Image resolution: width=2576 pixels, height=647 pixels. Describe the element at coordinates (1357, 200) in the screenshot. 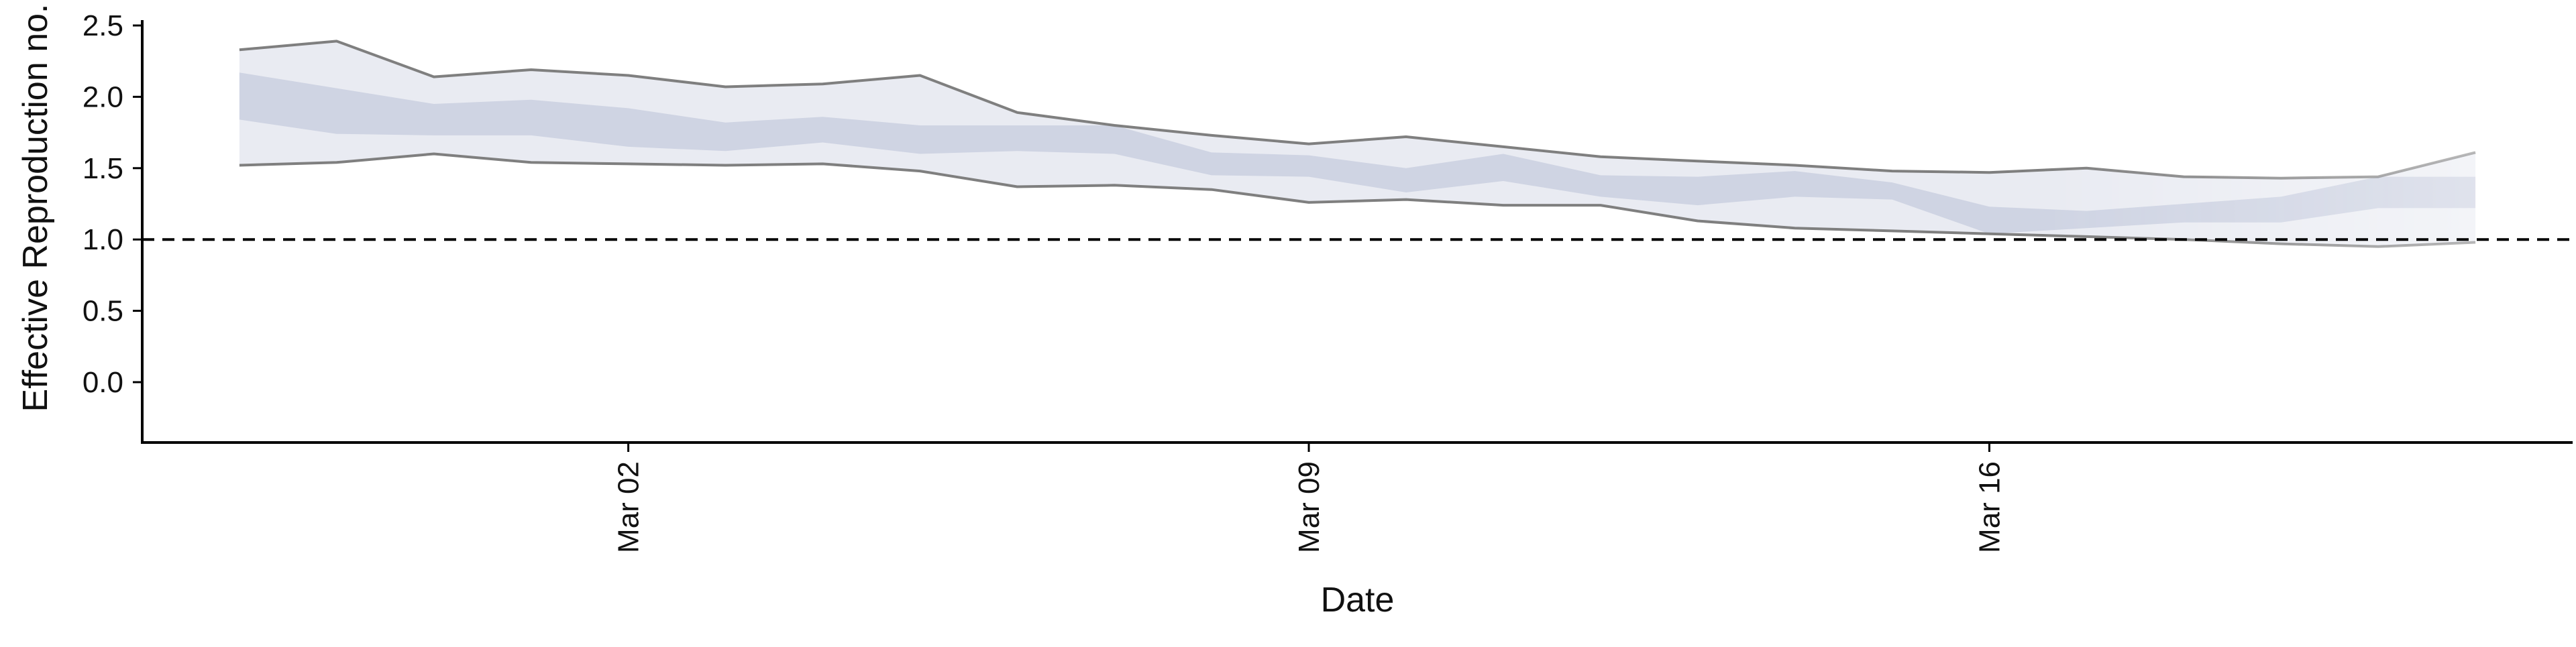

I see `outer-lower-line` at that location.